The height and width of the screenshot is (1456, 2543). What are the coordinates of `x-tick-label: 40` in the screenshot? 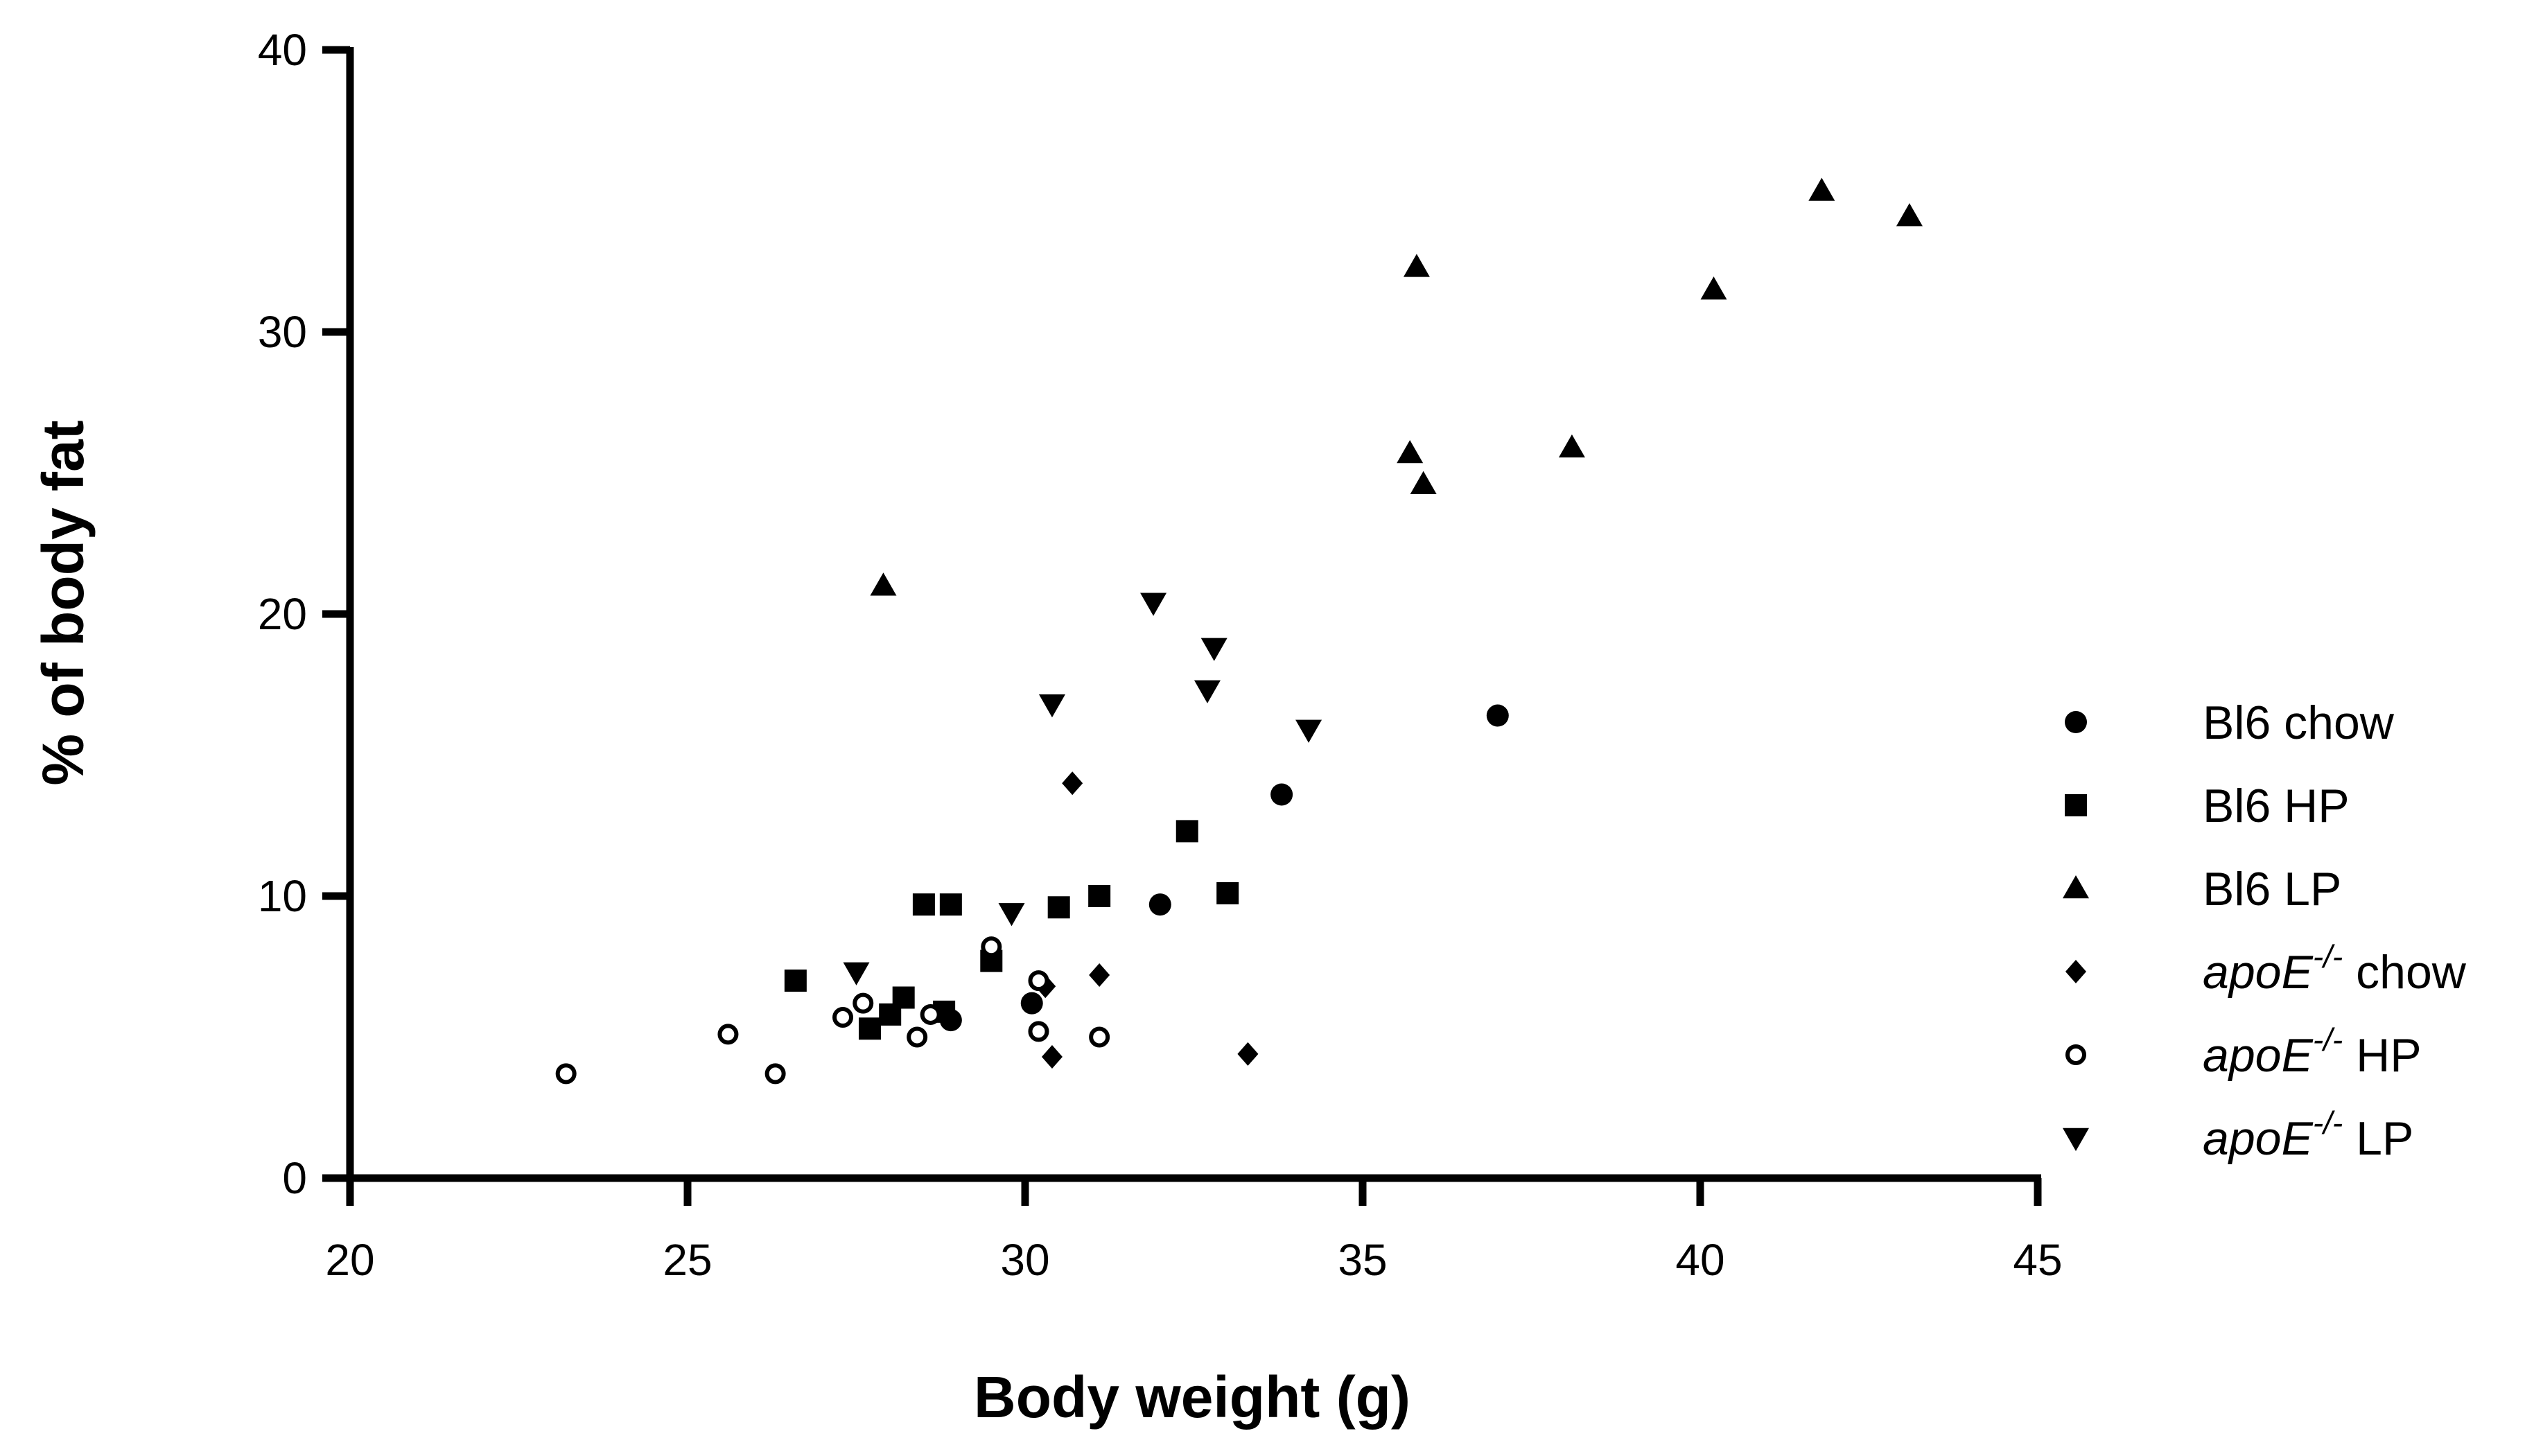 It's located at (1699, 1260).